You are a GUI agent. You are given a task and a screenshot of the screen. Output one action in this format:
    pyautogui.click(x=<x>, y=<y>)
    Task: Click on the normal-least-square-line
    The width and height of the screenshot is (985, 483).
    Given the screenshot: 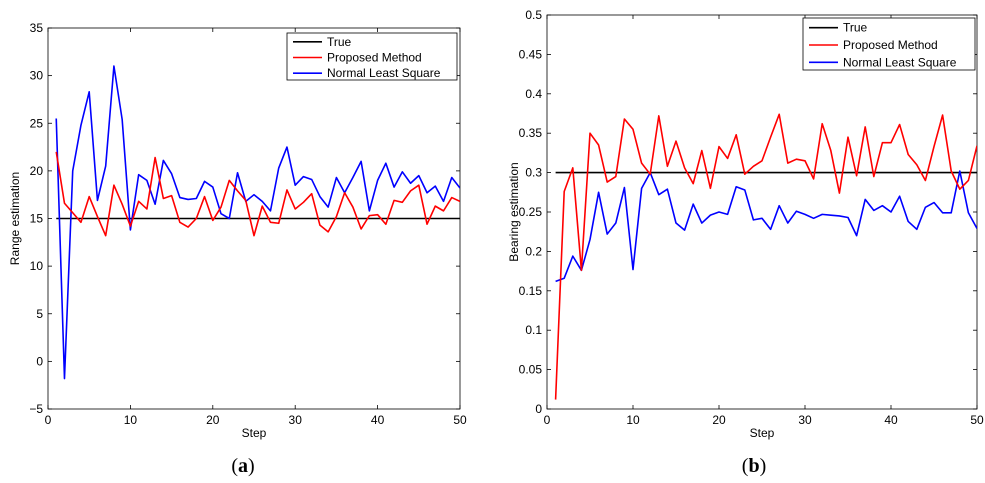 What is the action you would take?
    pyautogui.click(x=766, y=226)
    